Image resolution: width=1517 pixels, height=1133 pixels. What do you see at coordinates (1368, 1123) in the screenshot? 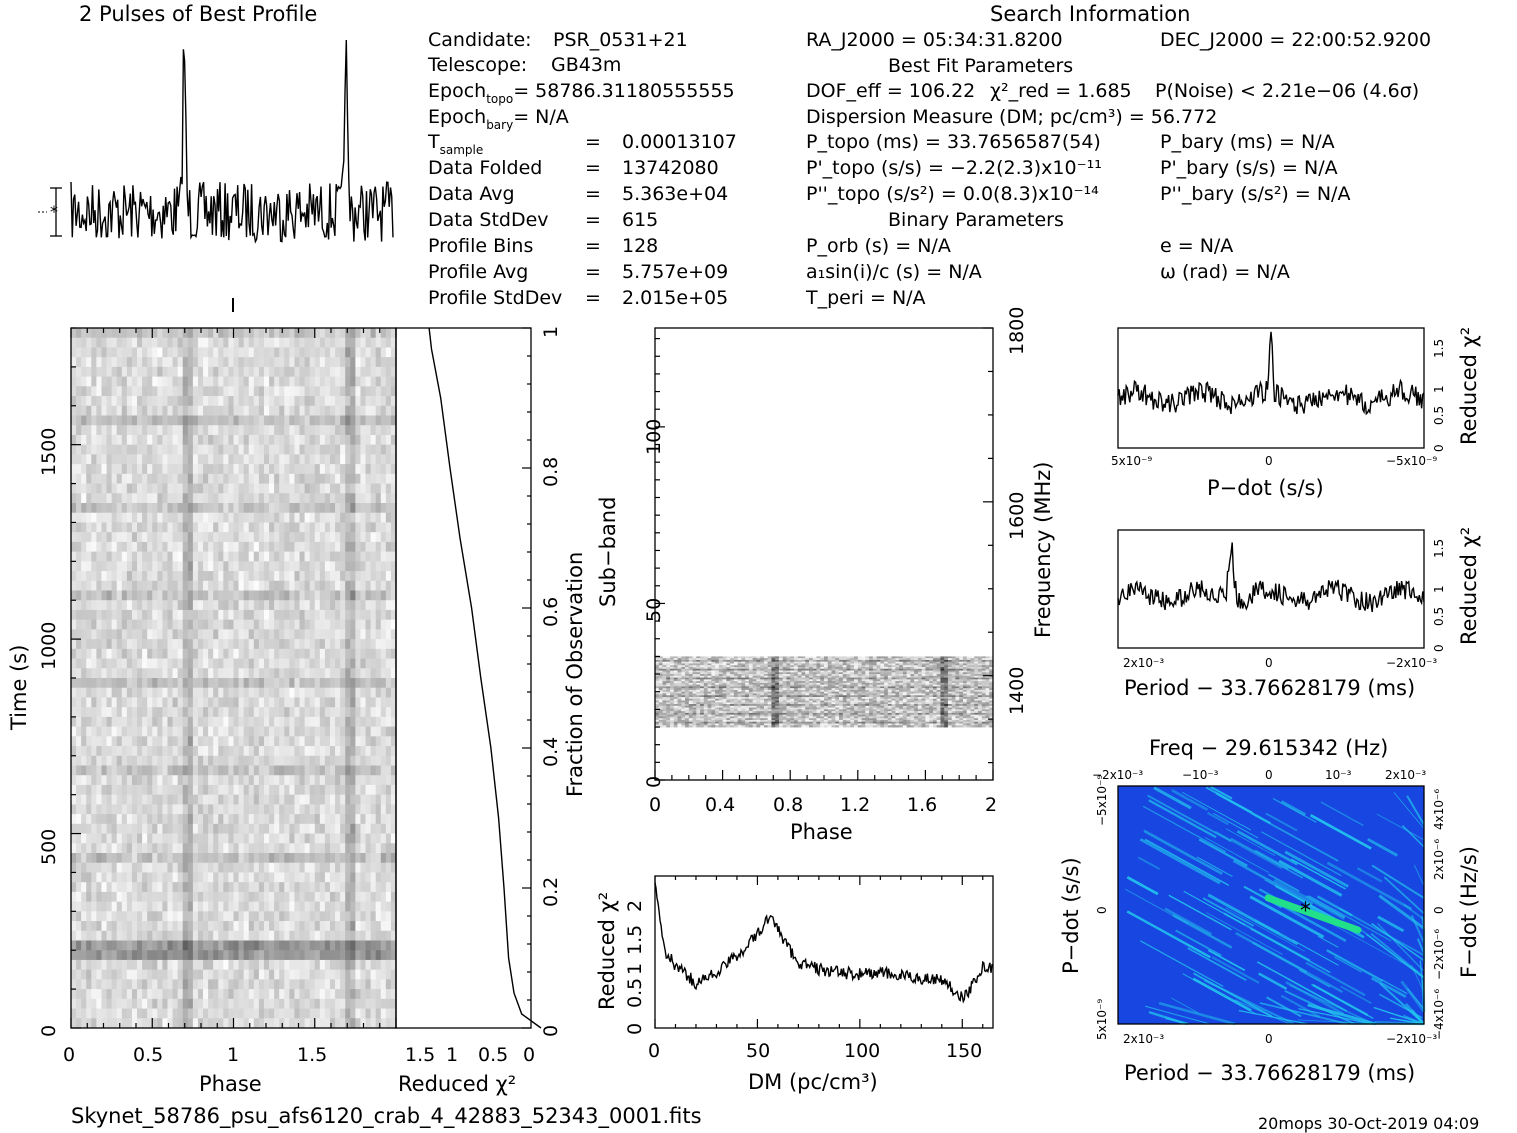
I see `footer-stamp: 20mops 30-Oct-2019 04:09` at bounding box center [1368, 1123].